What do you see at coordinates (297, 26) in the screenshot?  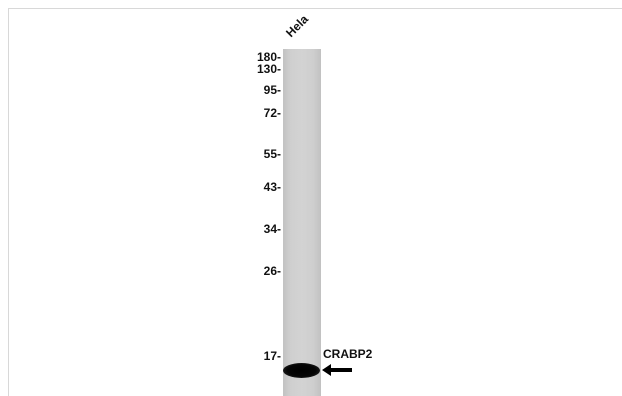 I see `lane-label: Hela` at bounding box center [297, 26].